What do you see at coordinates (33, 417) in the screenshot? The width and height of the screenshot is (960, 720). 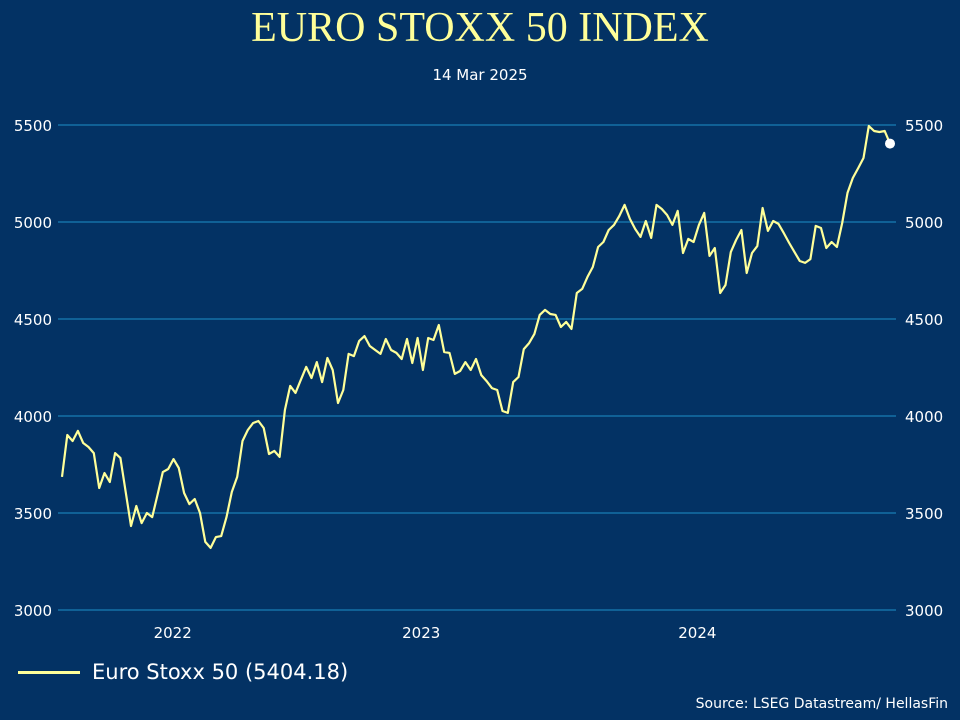 I see `y-tick-label-left: 4000` at bounding box center [33, 417].